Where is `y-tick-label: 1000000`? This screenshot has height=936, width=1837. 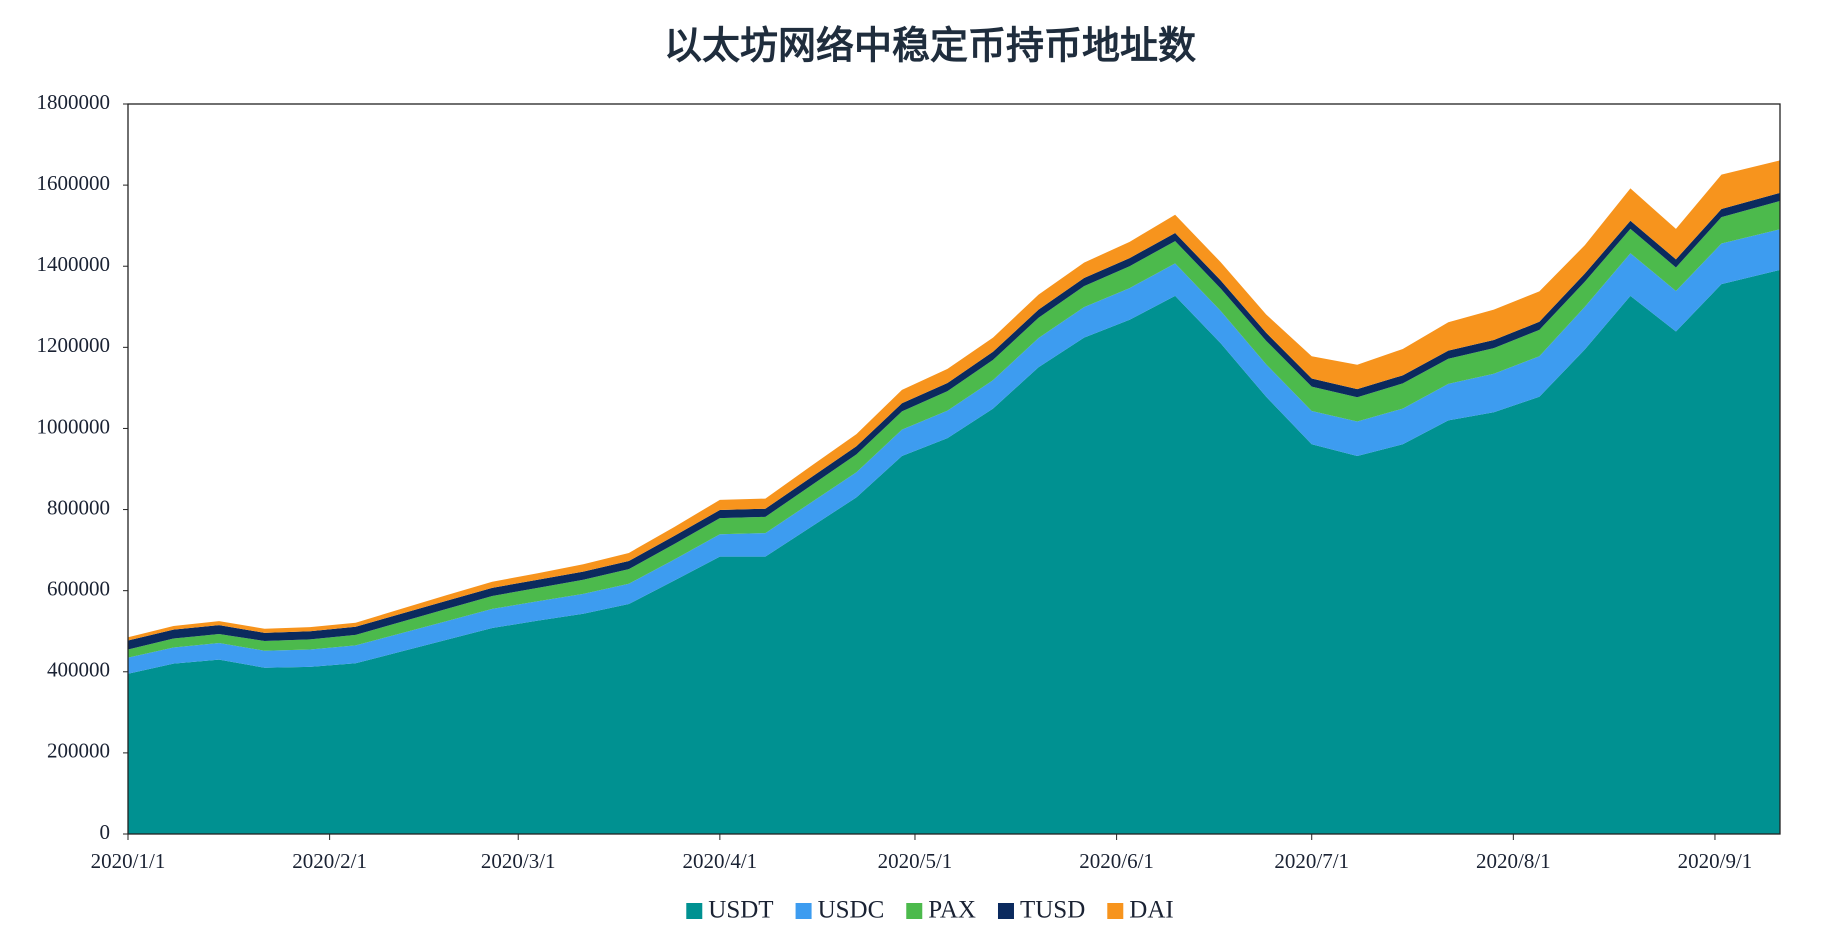 y-tick-label: 1000000 is located at coordinates (74, 426).